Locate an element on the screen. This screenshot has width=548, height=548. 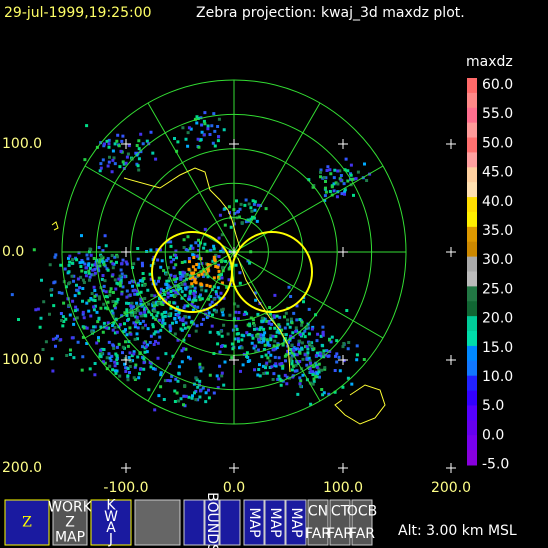
colorbar-label: 55.0 is located at coordinates (497, 114).